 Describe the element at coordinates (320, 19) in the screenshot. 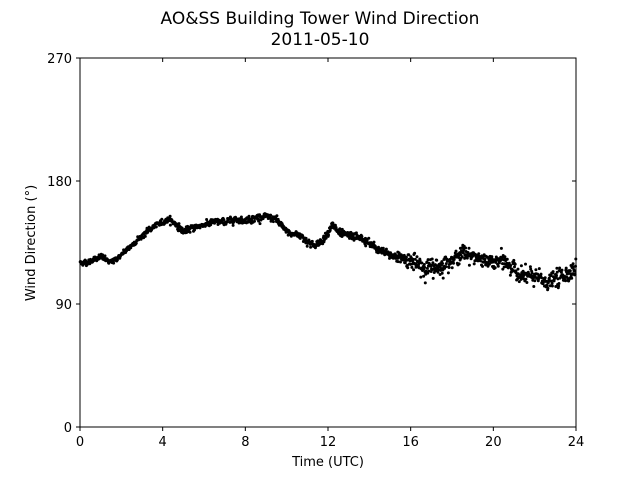

I see `chart-title: AO&SS Building Tower Wind Direction` at that location.